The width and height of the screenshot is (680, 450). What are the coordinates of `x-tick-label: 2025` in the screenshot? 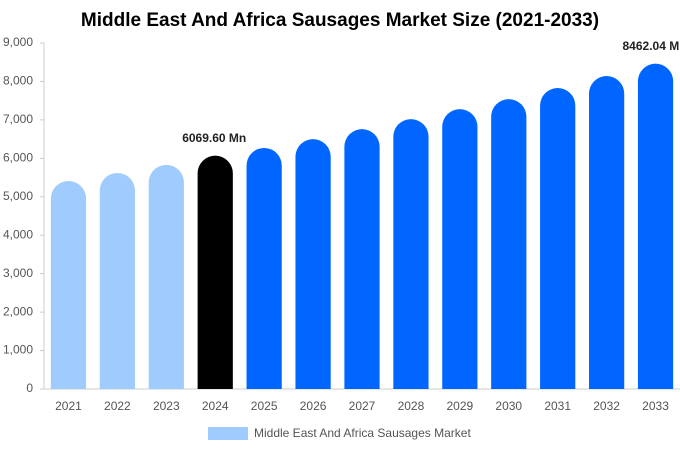 It's located at (264, 406).